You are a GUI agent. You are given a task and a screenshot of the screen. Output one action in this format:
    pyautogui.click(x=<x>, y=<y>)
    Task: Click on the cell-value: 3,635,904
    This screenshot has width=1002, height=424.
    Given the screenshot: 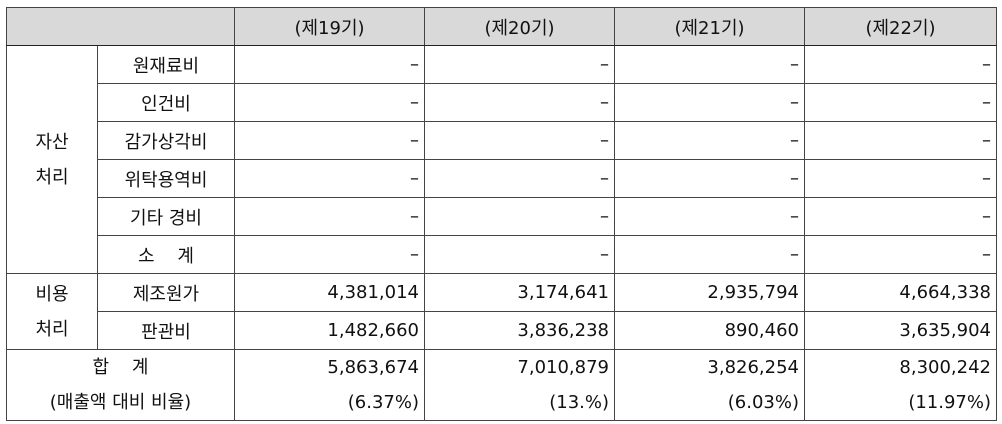 What is the action you would take?
    pyautogui.click(x=900, y=330)
    